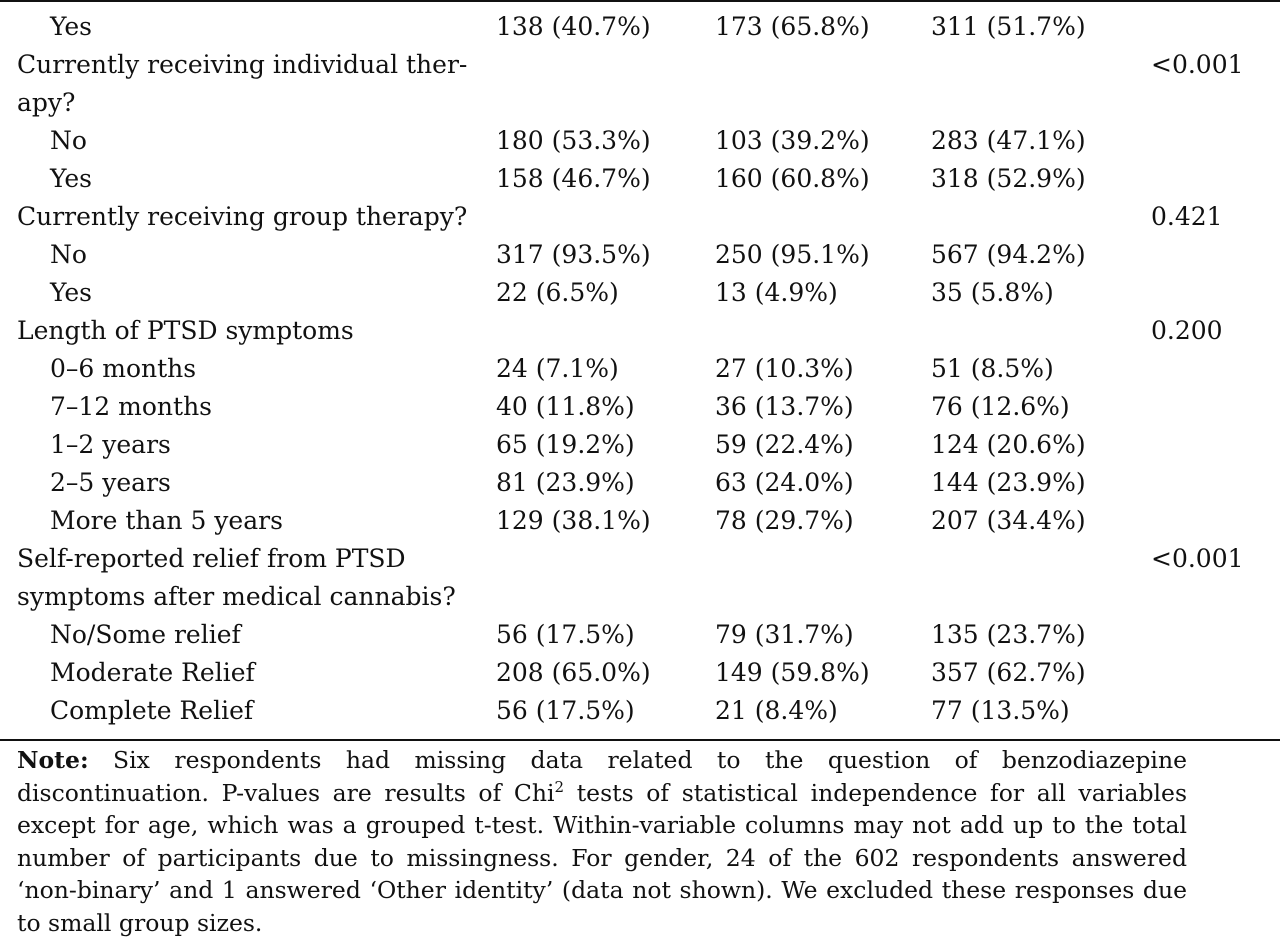 The image size is (1280, 939). I want to click on cell-total: 567 (94.2%), so click(1008, 254).